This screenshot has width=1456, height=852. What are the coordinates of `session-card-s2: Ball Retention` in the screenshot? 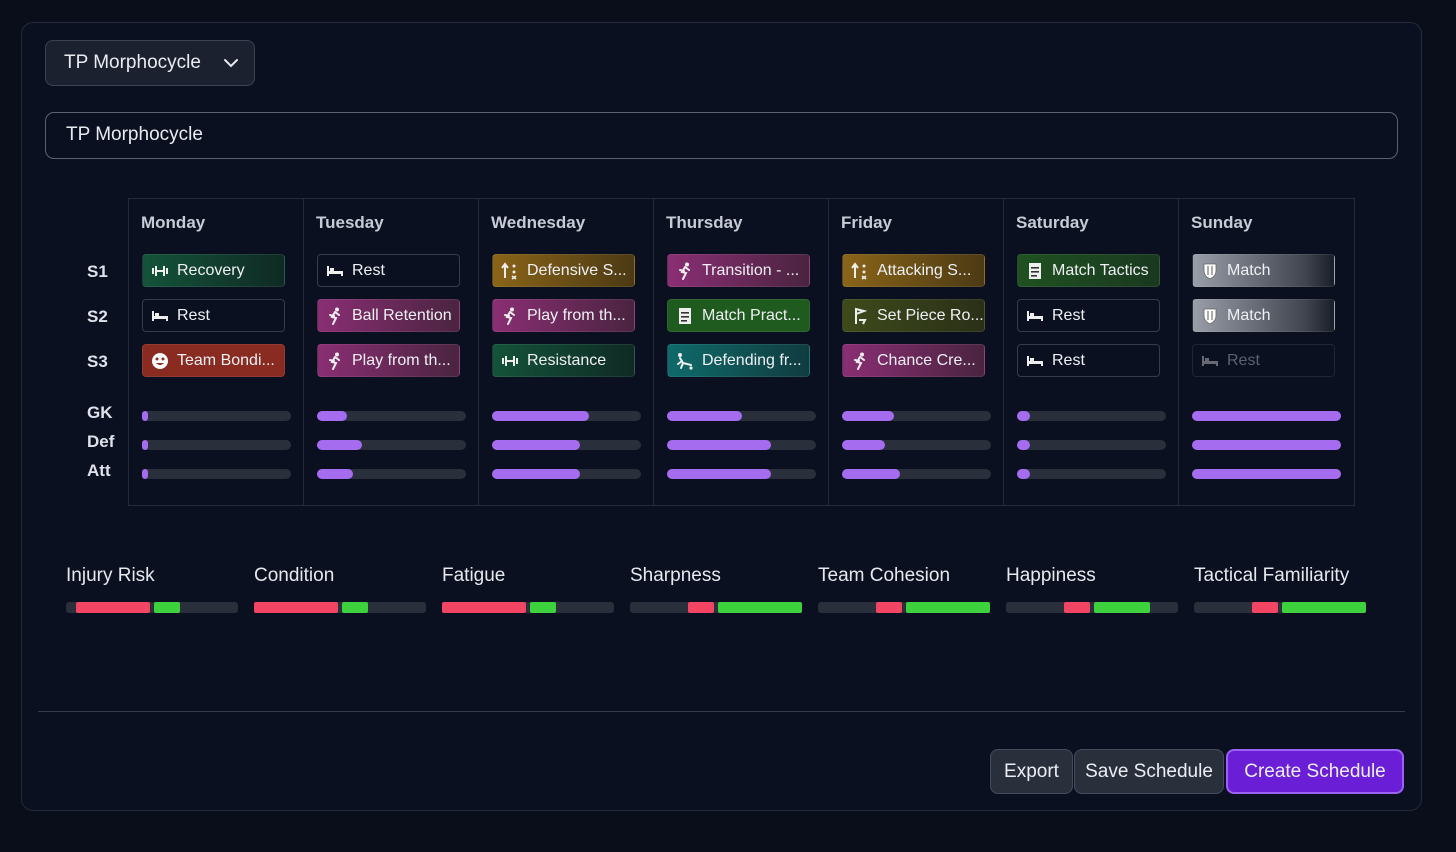 It's located at (388, 315).